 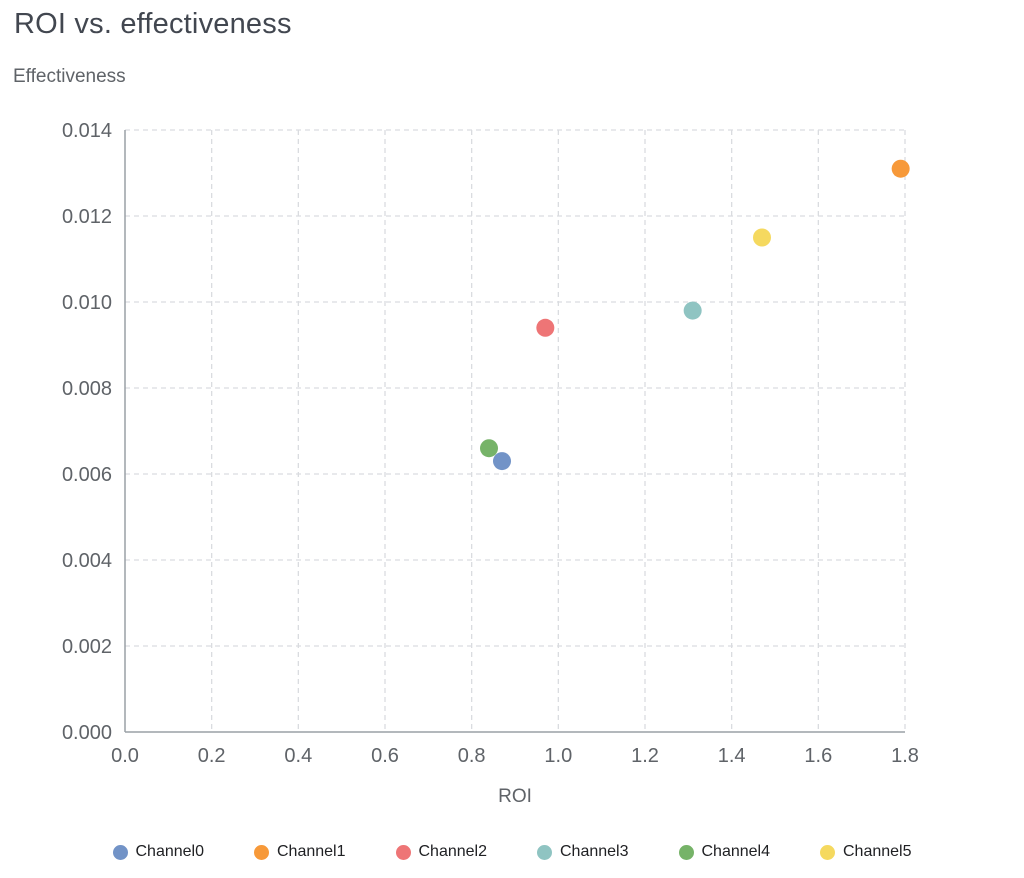 I want to click on legend-label: Channel2, so click(x=453, y=851).